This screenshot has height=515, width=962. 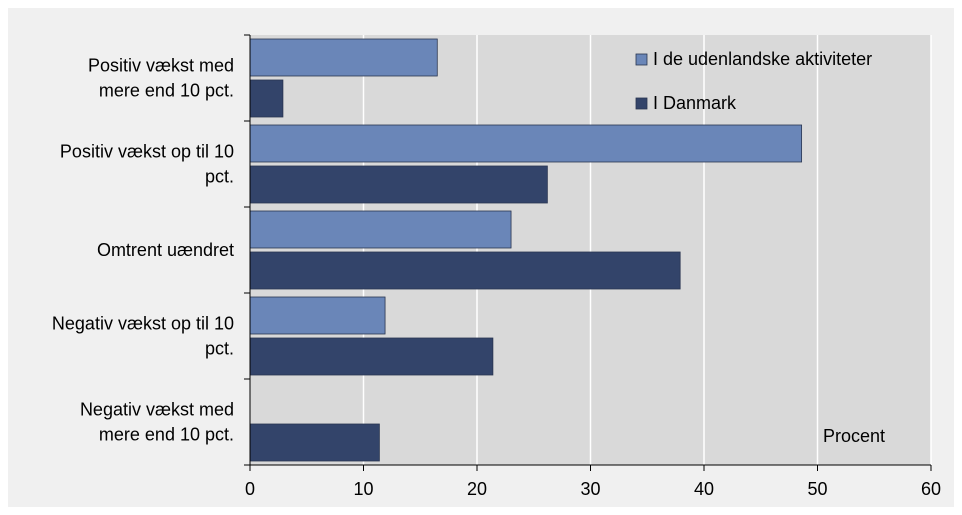 I want to click on x-tick-label-6: 60, so click(x=931, y=489).